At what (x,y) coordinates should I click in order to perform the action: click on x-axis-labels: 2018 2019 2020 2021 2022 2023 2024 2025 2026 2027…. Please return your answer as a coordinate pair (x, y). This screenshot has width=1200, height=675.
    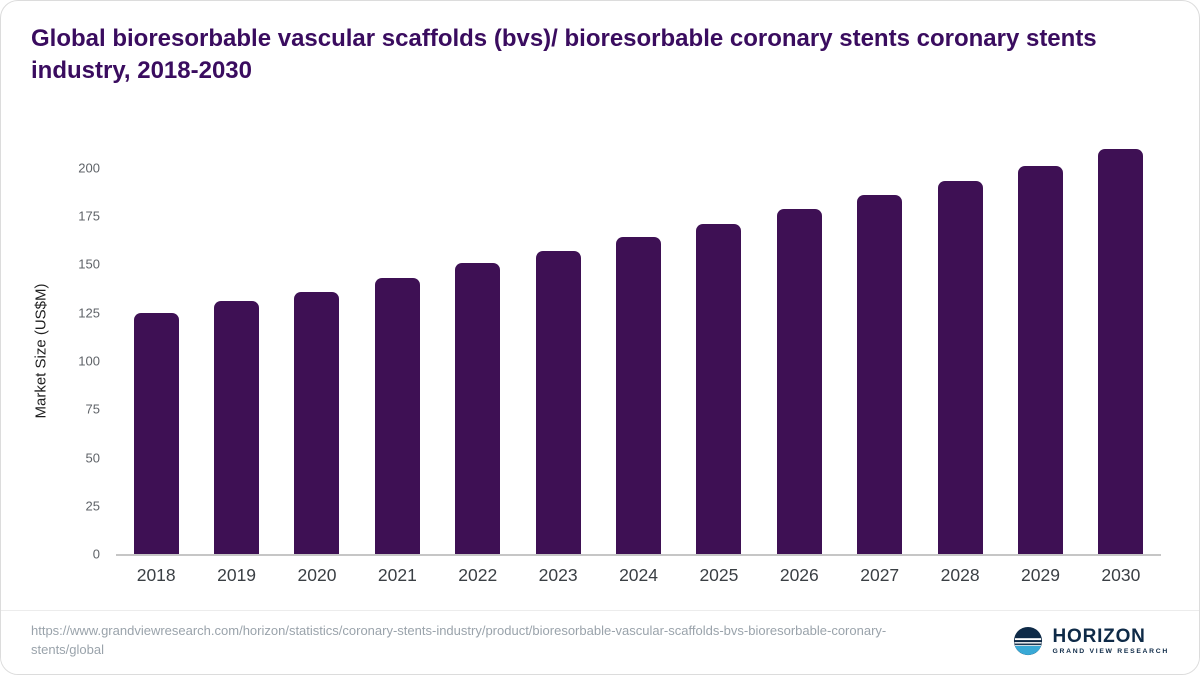
    Looking at the image, I should click on (638, 575).